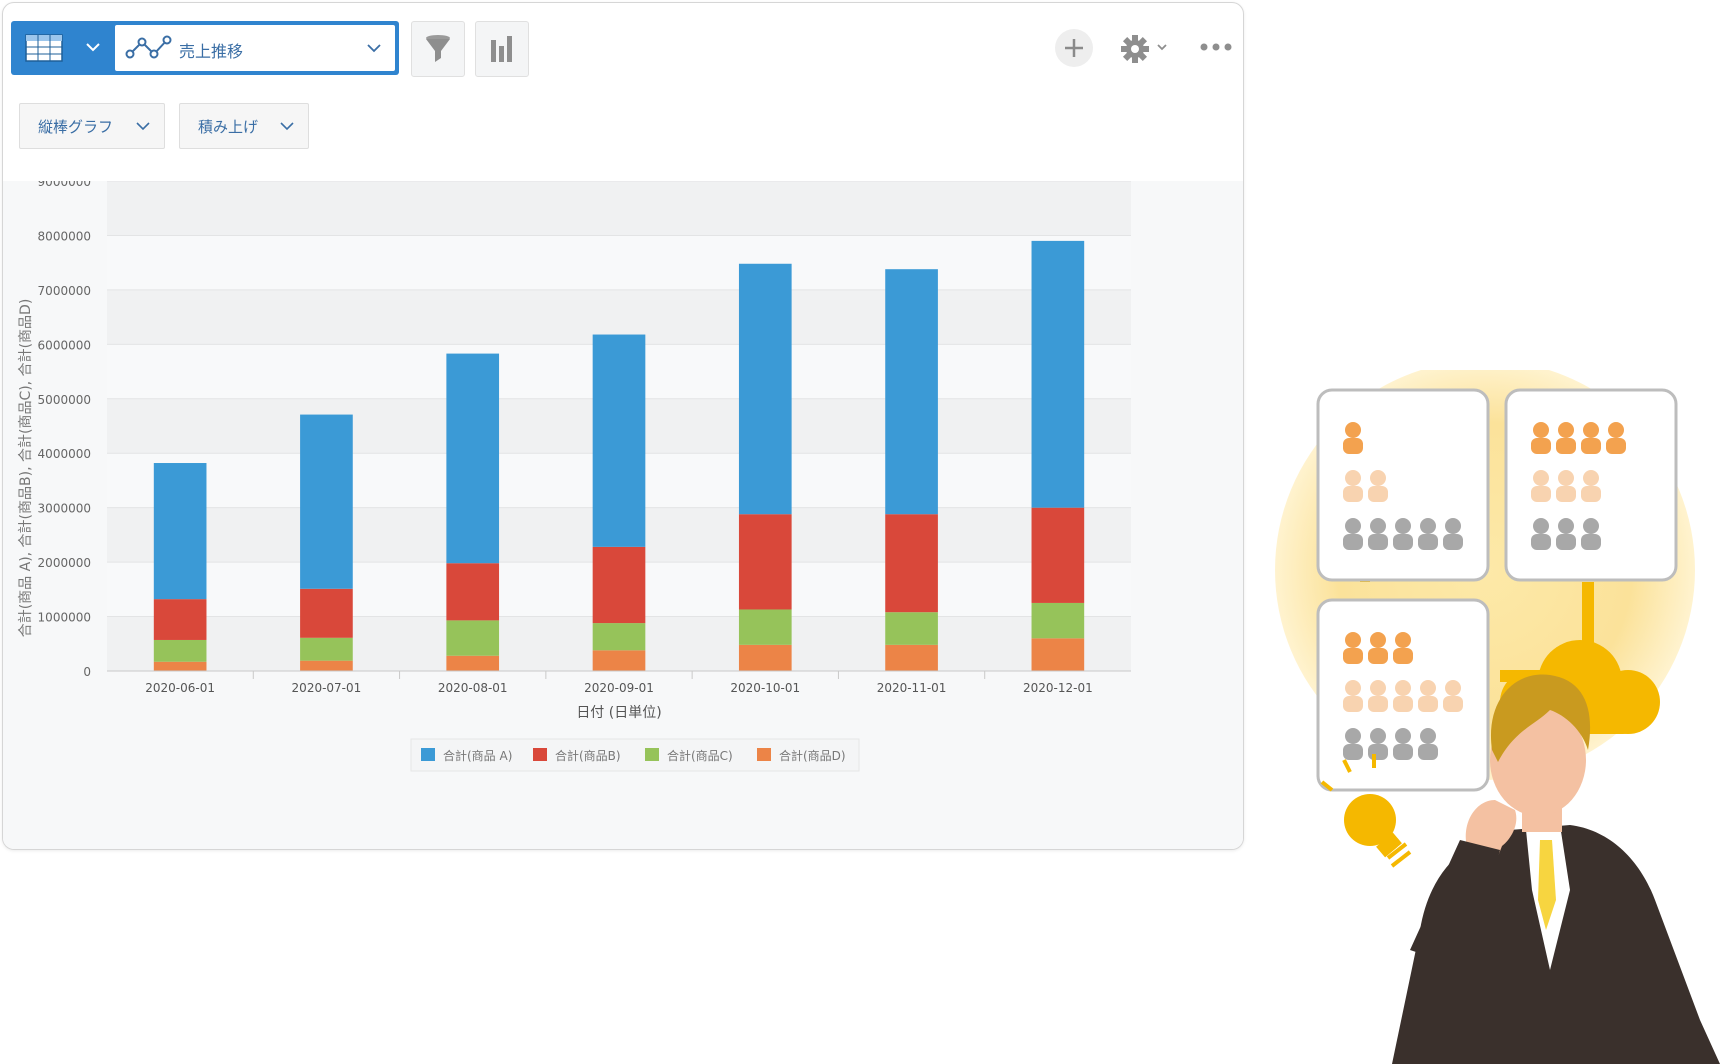 The height and width of the screenshot is (1064, 1720). I want to click on more-icon, so click(1216, 47).